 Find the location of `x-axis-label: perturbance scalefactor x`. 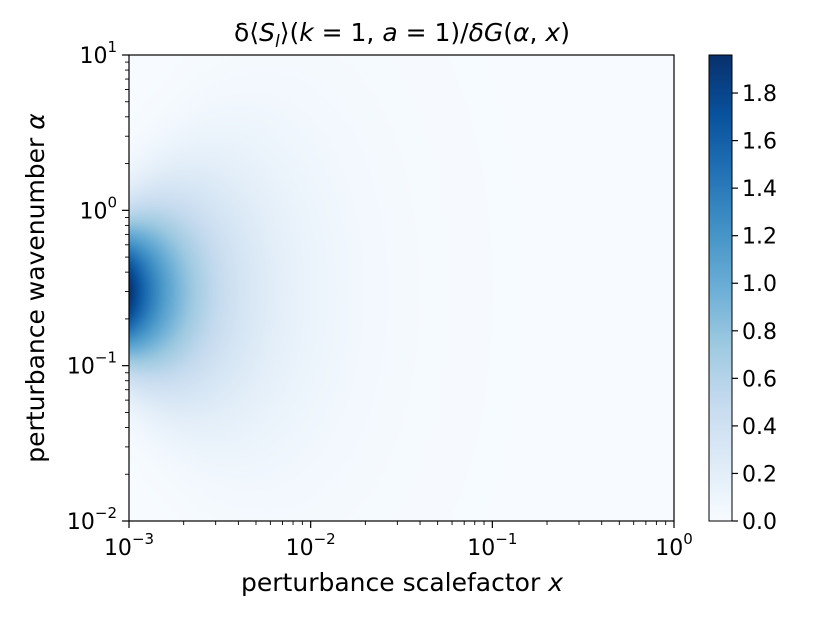

x-axis-label: perturbance scalefactor x is located at coordinates (402, 582).